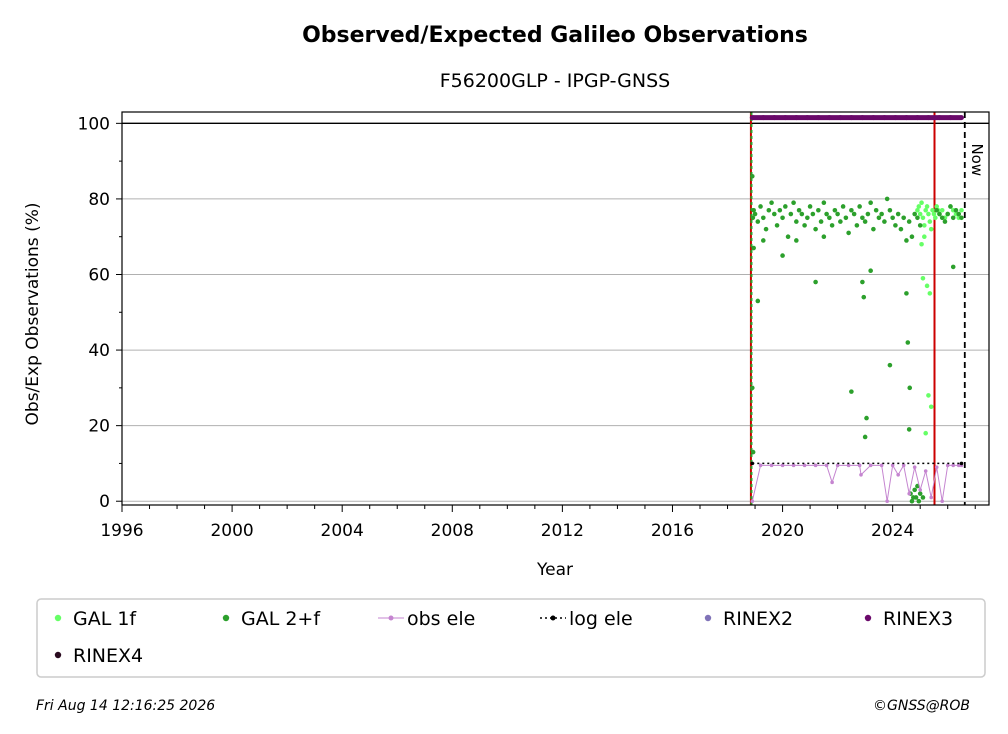 Image resolution: width=1008 pixels, height=734 pixels. I want to click on series-log-ele, so click(857, 463).